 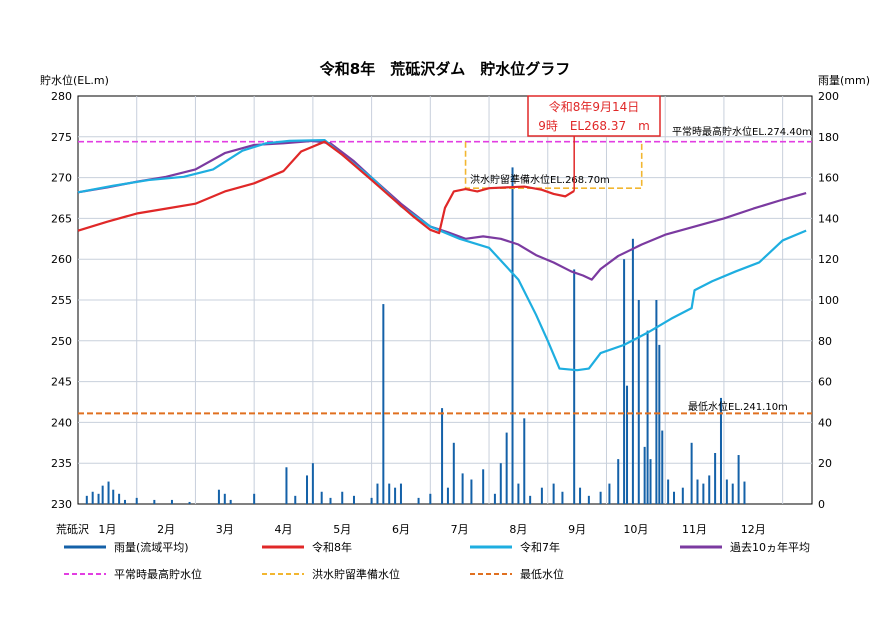 What do you see at coordinates (828, 96) in the screenshot?
I see `right-tick-label: 200` at bounding box center [828, 96].